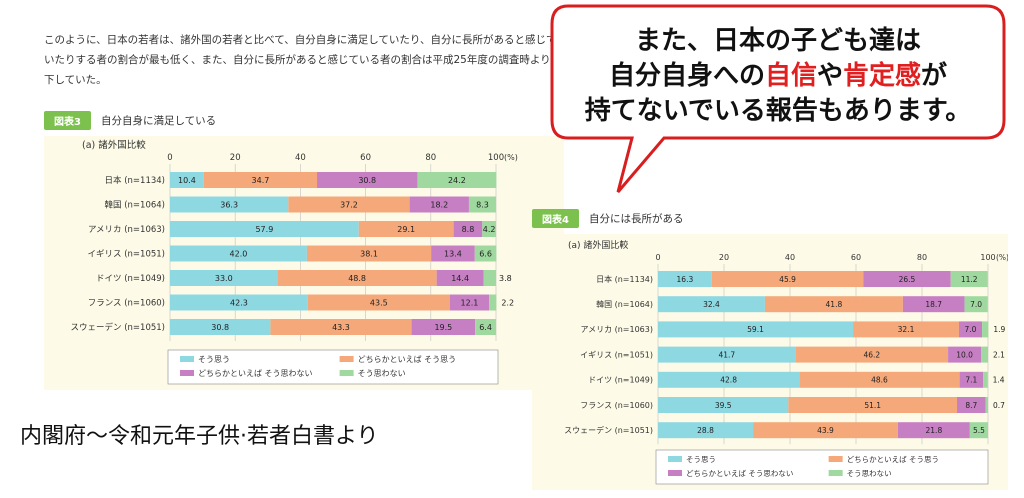 This screenshot has height=498, width=1024. What do you see at coordinates (724, 257) in the screenshot?
I see `x-tick-label: 20` at bounding box center [724, 257].